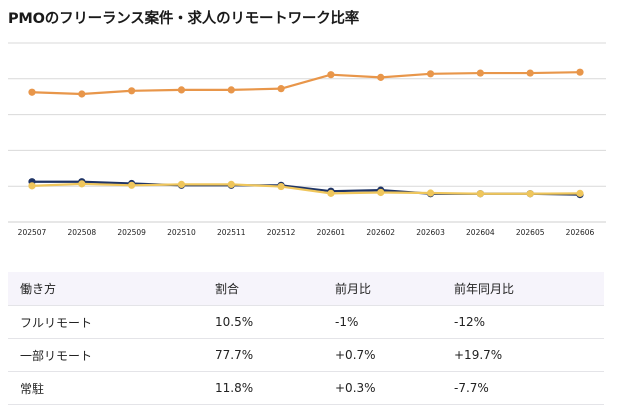  I want to click on x-tick-label: 202606, so click(580, 232).